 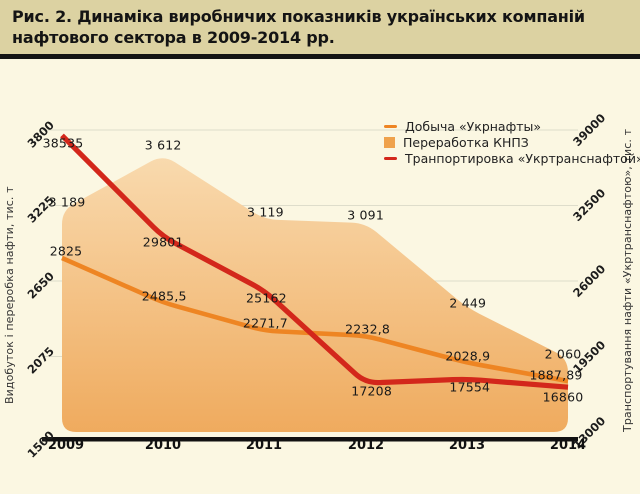 I want to click on production-line-swatch-icon, so click(x=390, y=126).